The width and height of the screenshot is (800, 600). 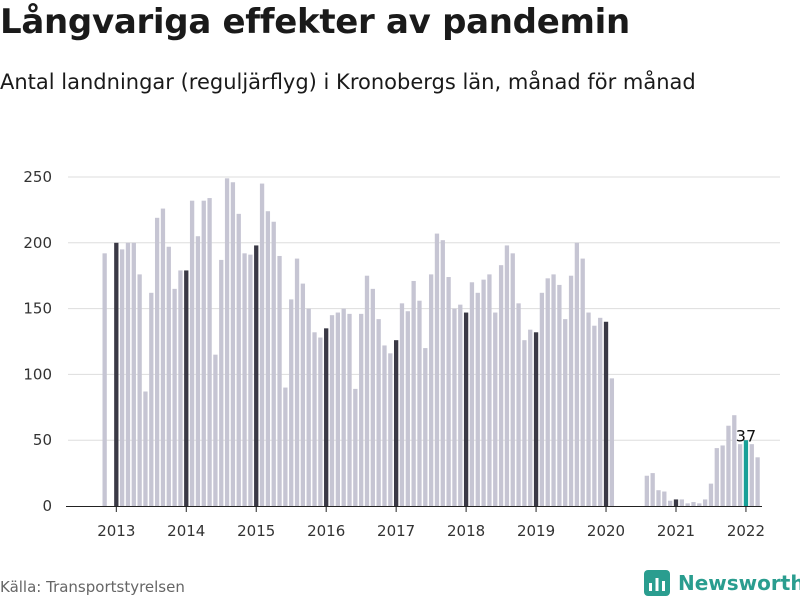 What do you see at coordinates (37, 243) in the screenshot?
I see `y-tick-label: 200` at bounding box center [37, 243].